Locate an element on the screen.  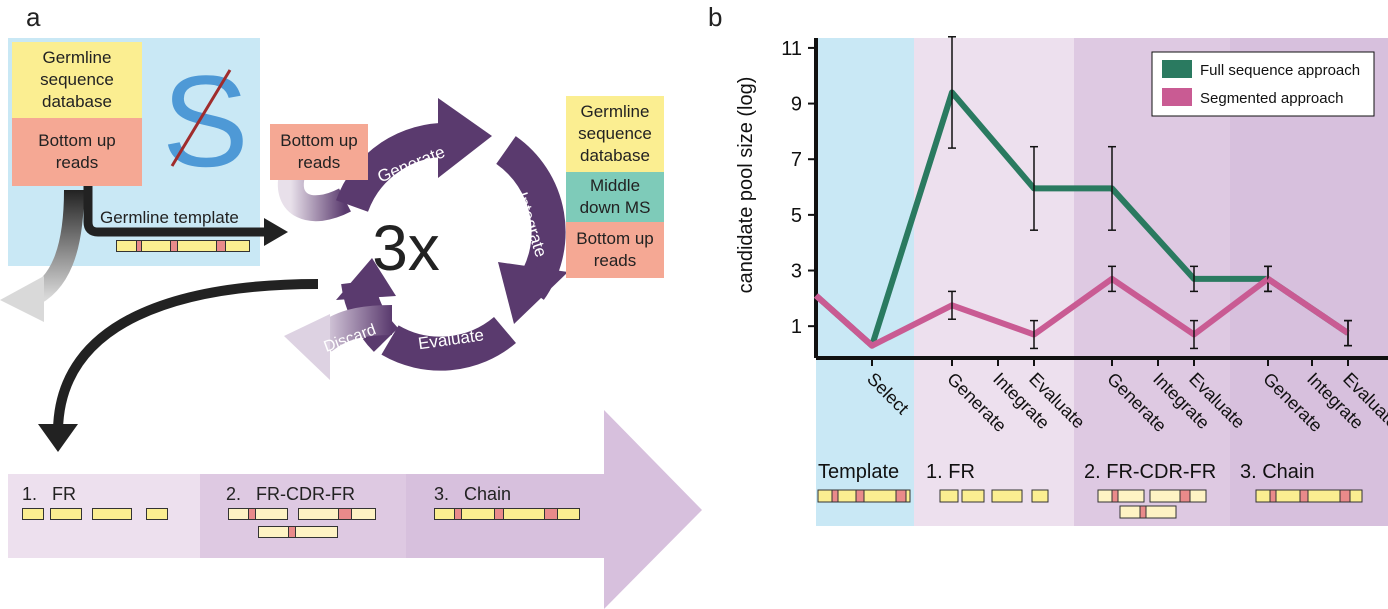
stage-3-num: 3. is located at coordinates (442, 494).